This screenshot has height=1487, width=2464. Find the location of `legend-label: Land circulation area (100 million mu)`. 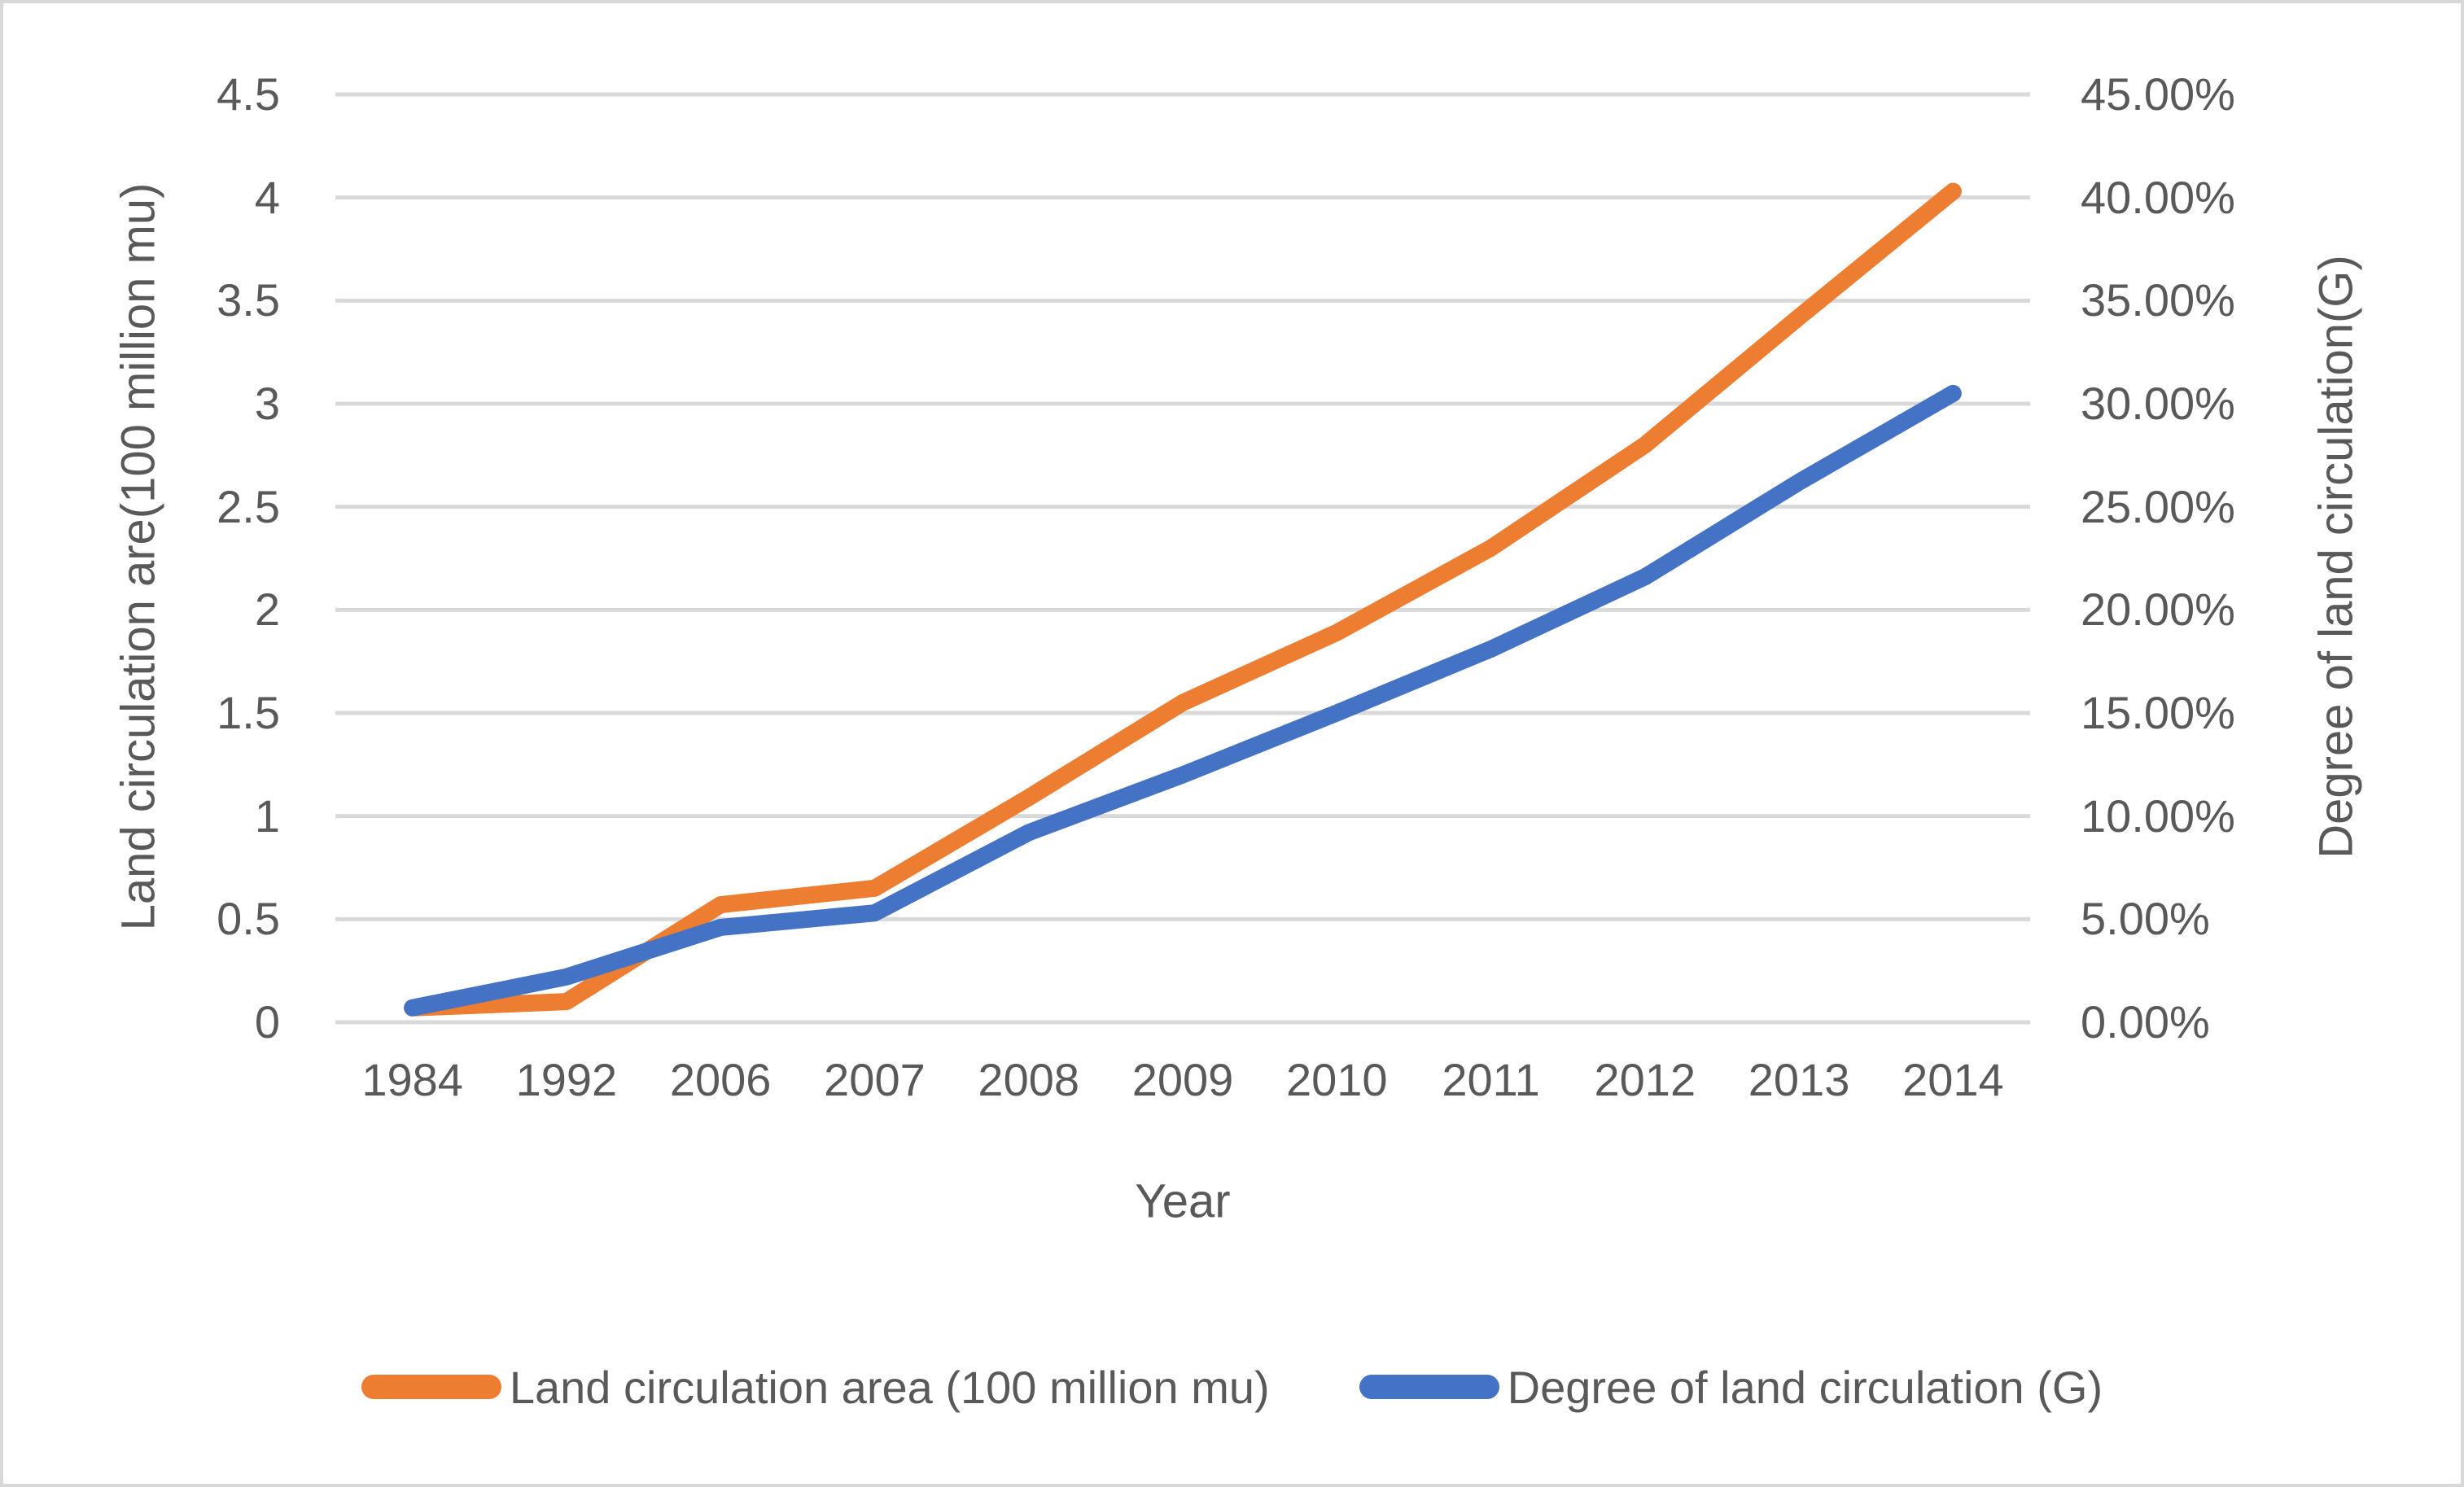

legend-label: Land circulation area (100 million mu) is located at coordinates (890, 1387).